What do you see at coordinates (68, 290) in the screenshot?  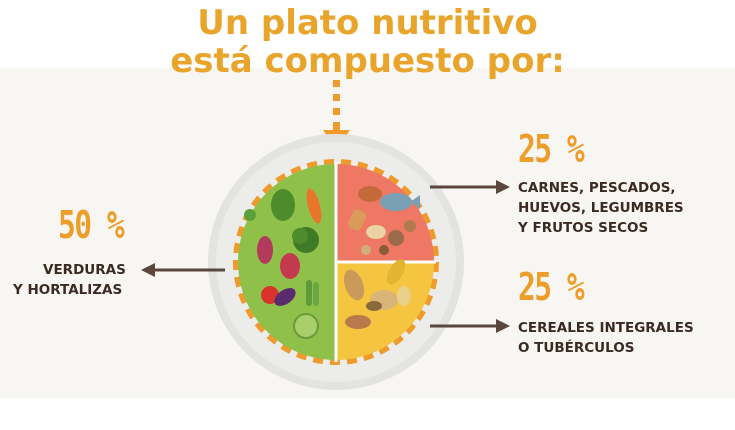 I see `verduras-caption-line-2: Y HORTALIZAS` at bounding box center [68, 290].